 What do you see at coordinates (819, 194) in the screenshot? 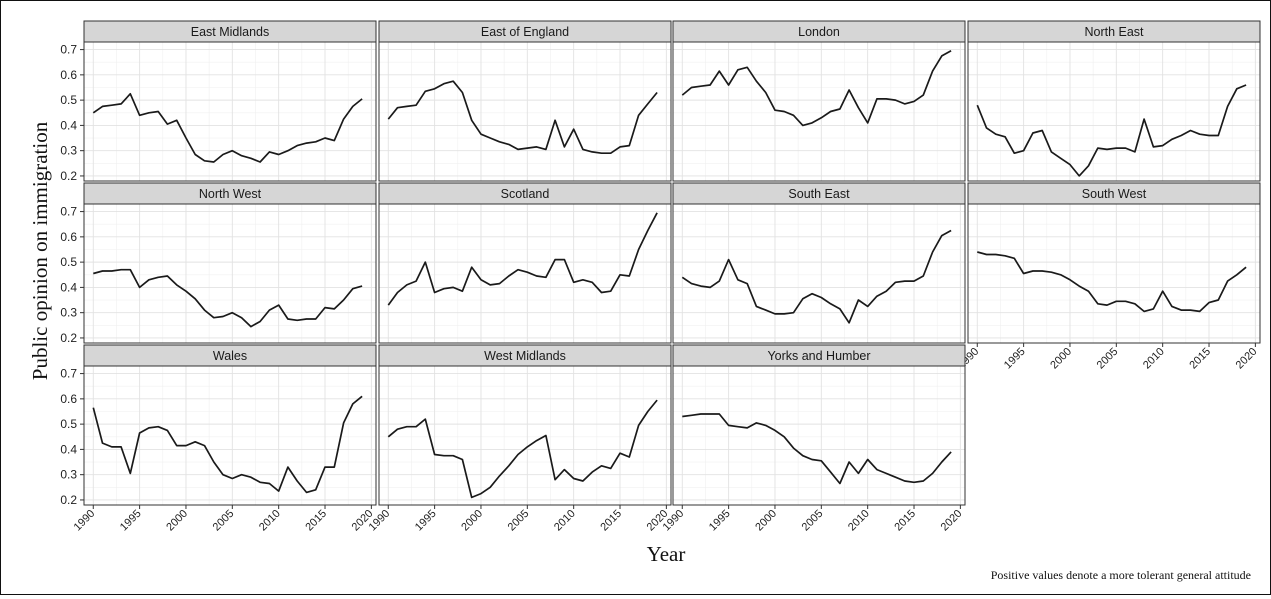
I see `panel-title: South East` at bounding box center [819, 194].